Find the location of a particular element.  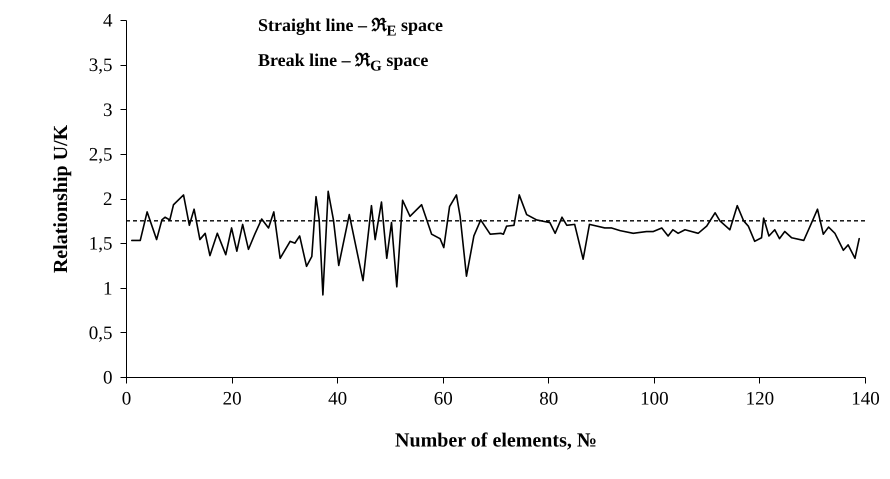

x-tick-label: 80 is located at coordinates (548, 399).